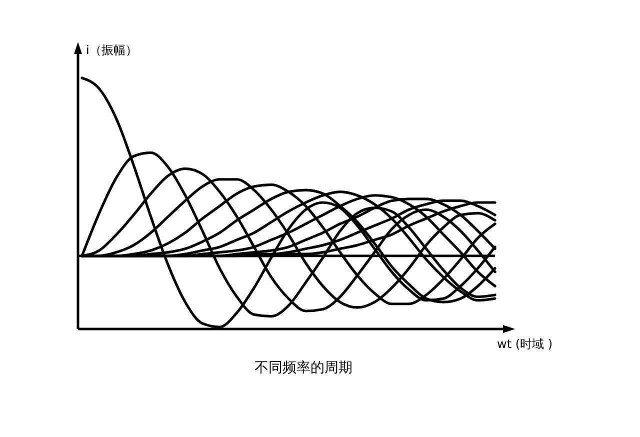 This screenshot has height=437, width=640. What do you see at coordinates (525, 344) in the screenshot?
I see `x-axis-title: wt (时域 )` at bounding box center [525, 344].